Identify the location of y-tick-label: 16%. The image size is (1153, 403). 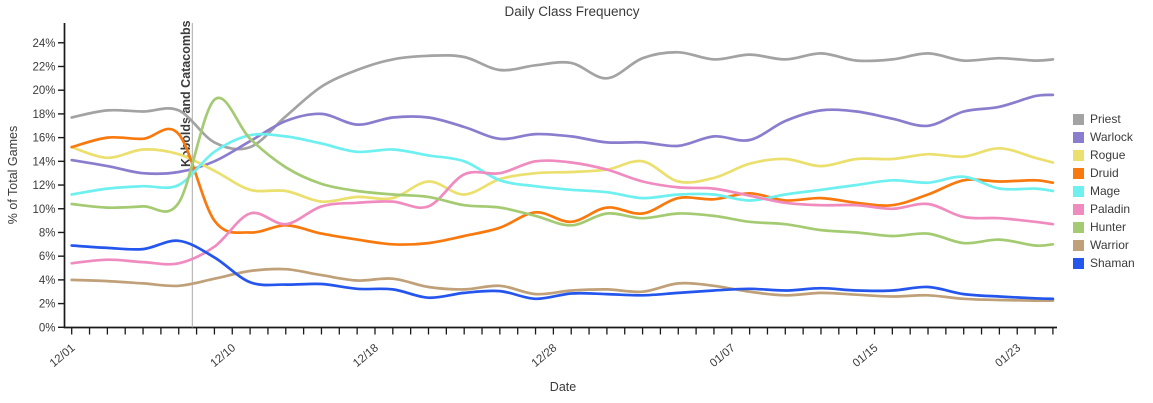
(43, 139).